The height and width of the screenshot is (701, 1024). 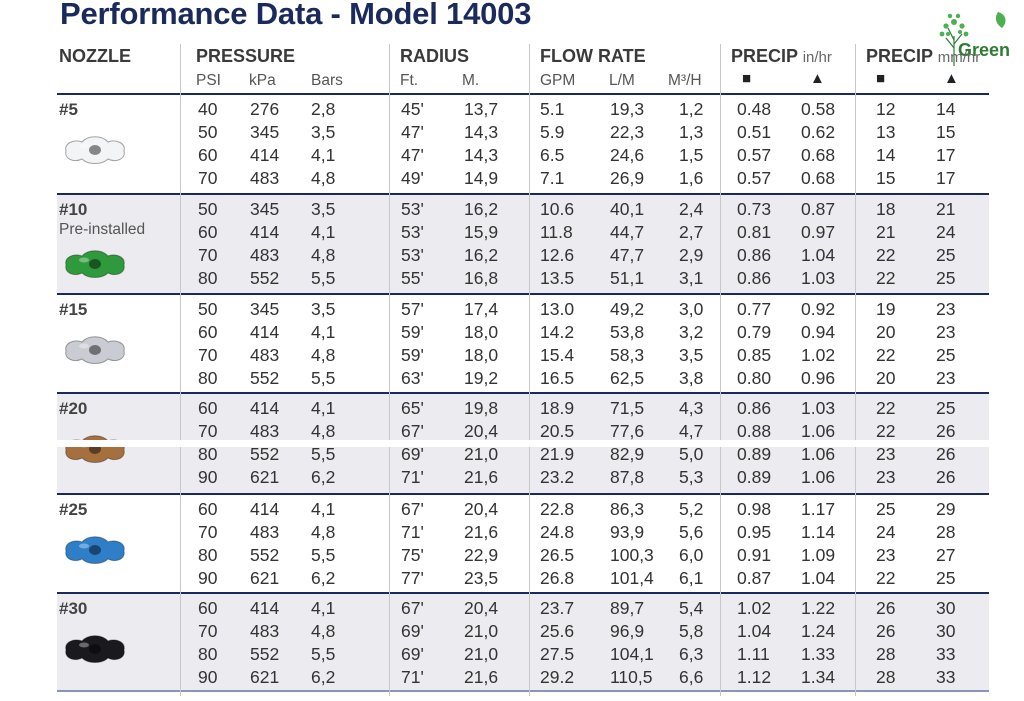 What do you see at coordinates (691, 431) in the screenshot?
I see `table-cell: 4,7` at bounding box center [691, 431].